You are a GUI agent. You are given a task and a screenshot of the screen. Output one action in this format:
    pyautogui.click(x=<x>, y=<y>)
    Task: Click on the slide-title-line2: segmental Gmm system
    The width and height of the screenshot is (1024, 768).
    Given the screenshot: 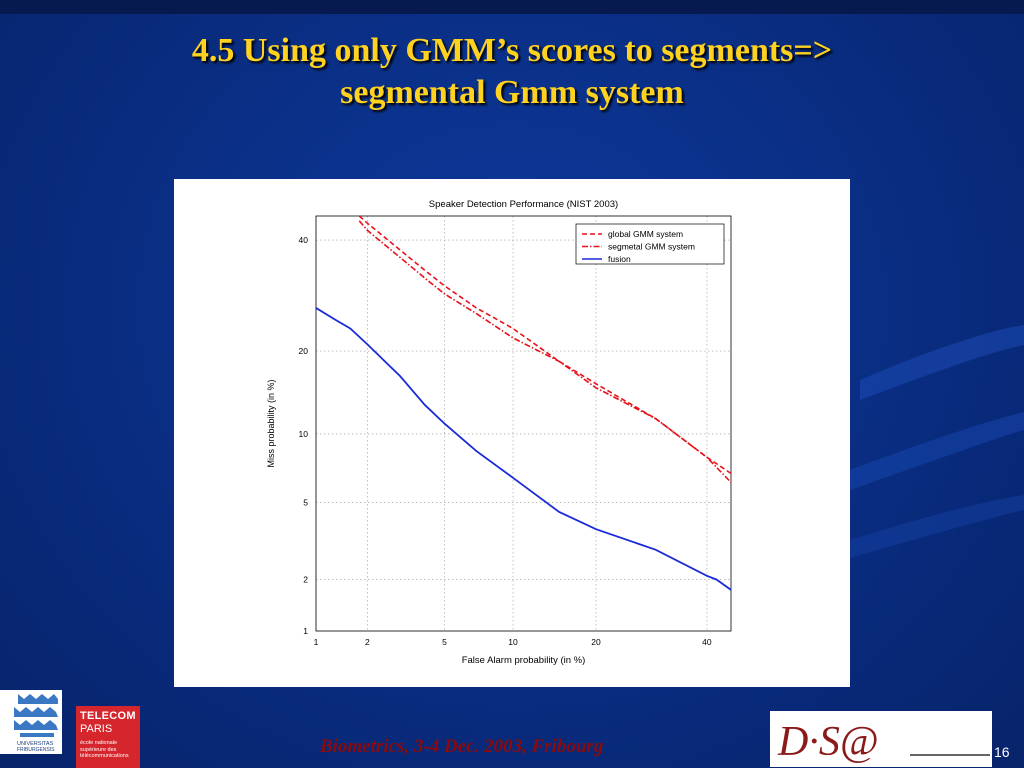 What is the action you would take?
    pyautogui.click(x=512, y=92)
    